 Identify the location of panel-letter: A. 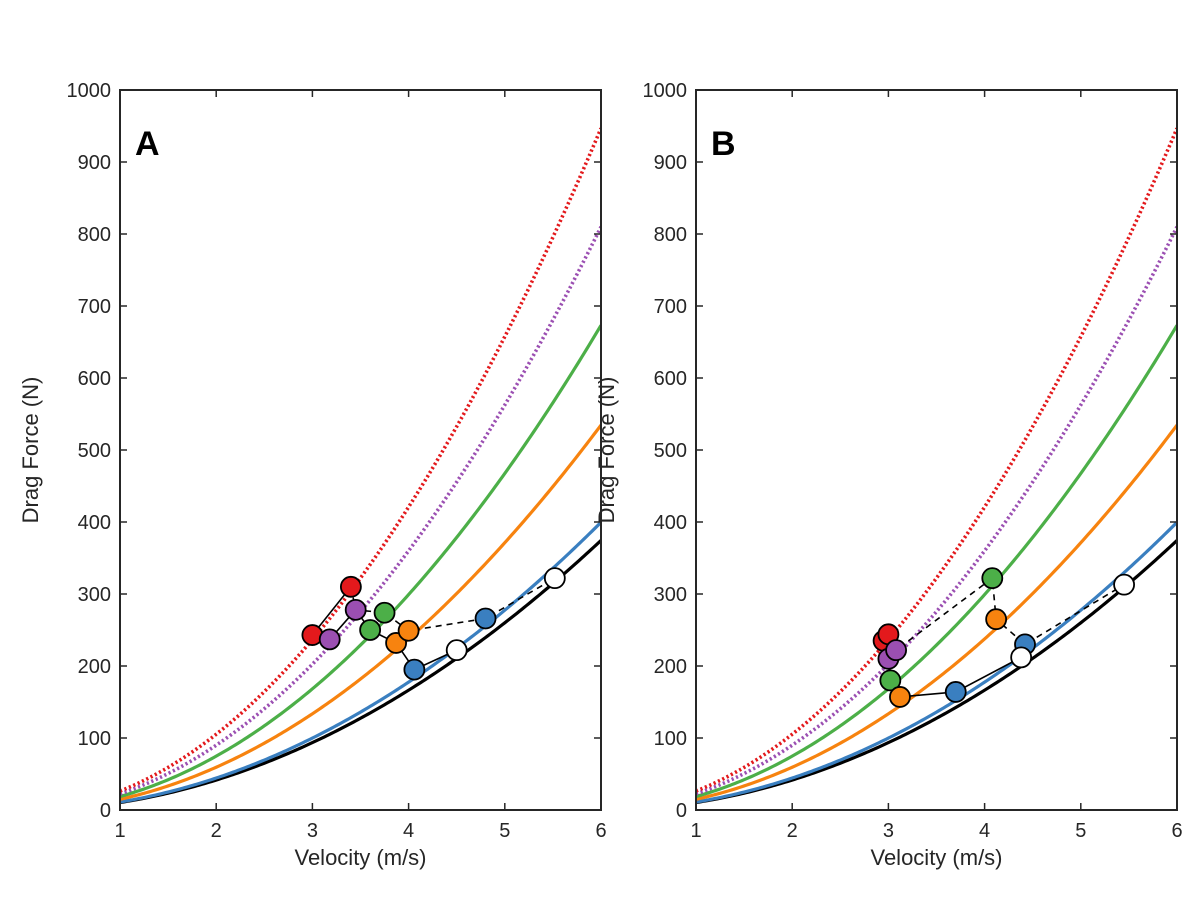
(147, 144).